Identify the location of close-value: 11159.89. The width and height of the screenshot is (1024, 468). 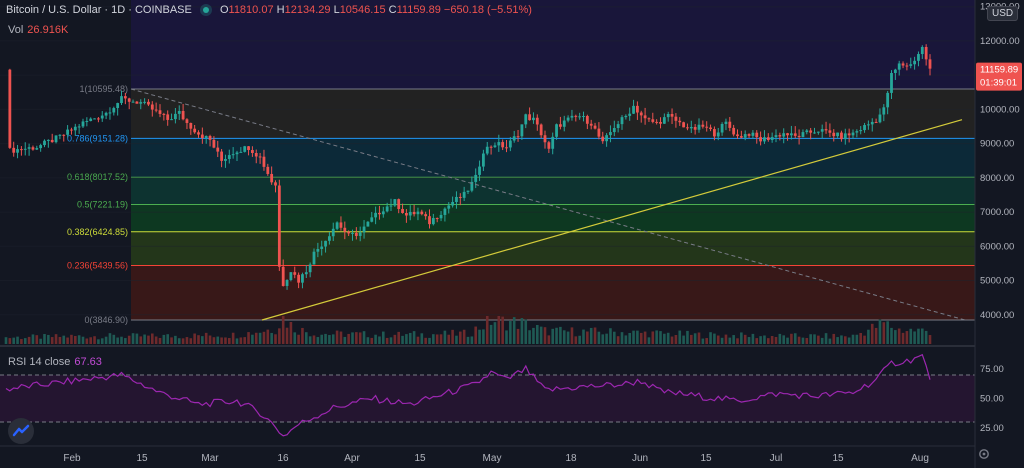
(418, 10).